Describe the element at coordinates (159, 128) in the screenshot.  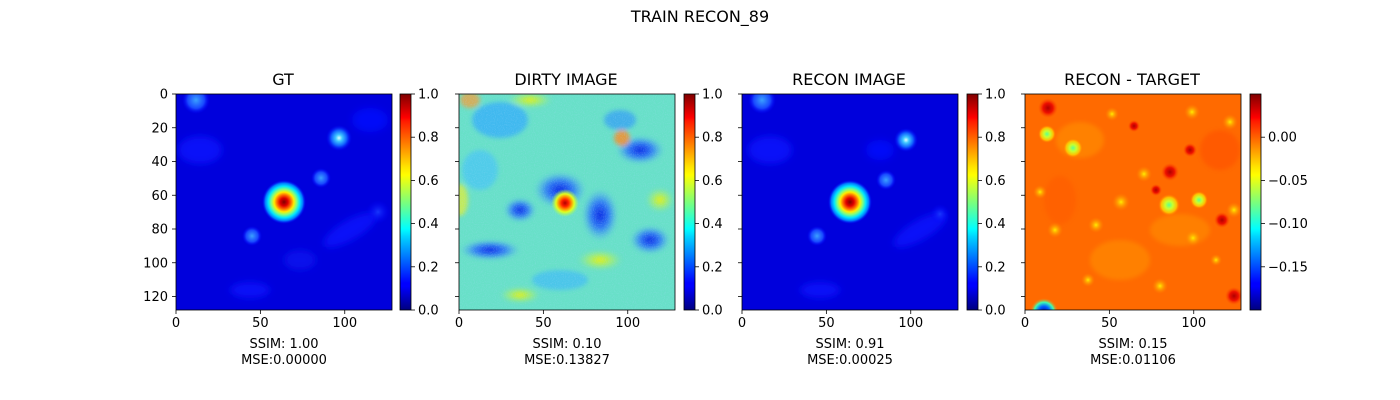
I see `y-tick-label: 20` at that location.